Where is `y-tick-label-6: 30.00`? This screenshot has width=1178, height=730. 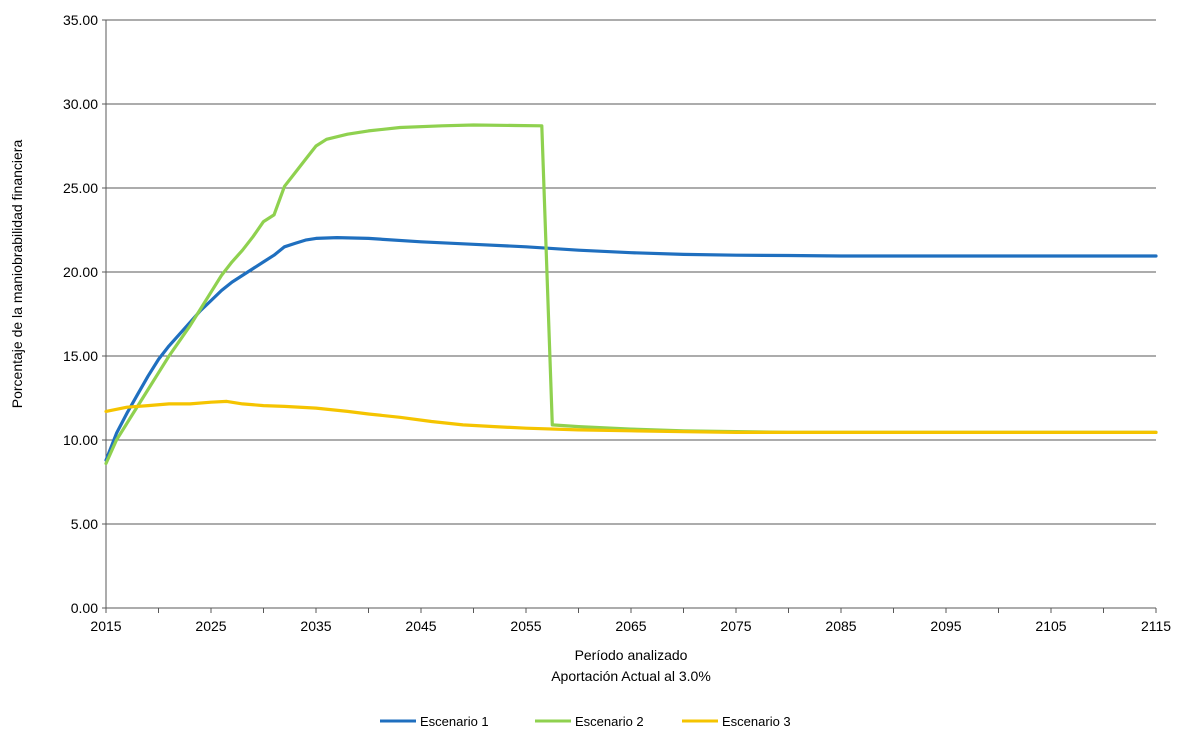 y-tick-label-6: 30.00 is located at coordinates (80, 104).